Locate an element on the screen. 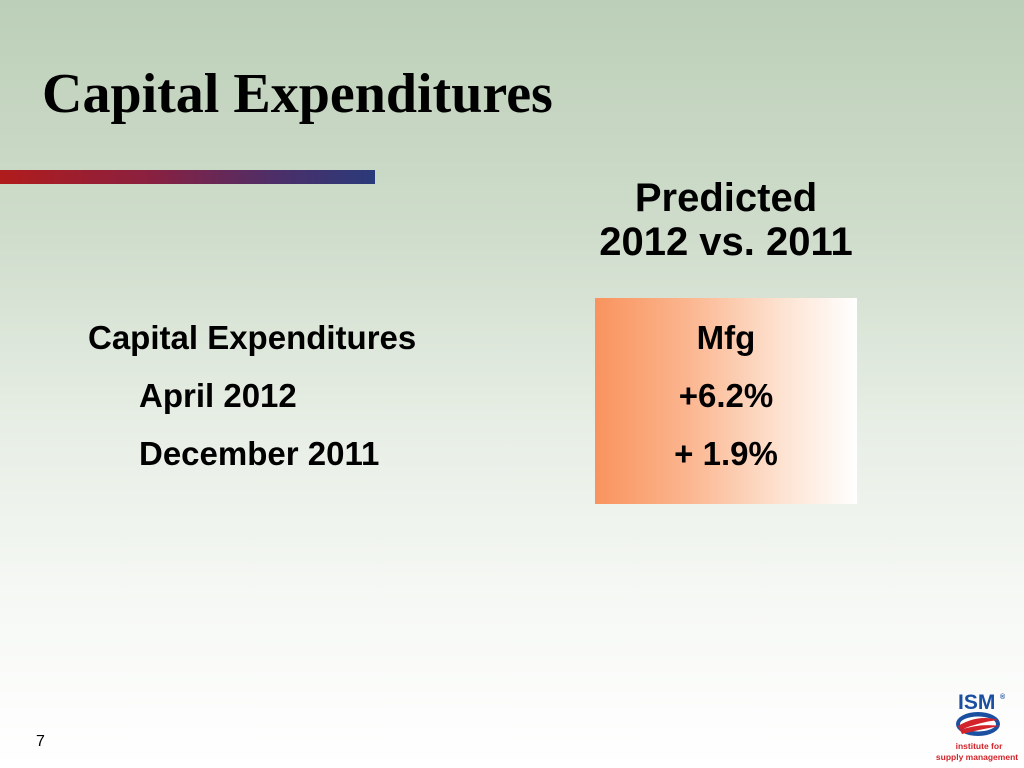  value-april-2012: +6.2% is located at coordinates (726, 395).